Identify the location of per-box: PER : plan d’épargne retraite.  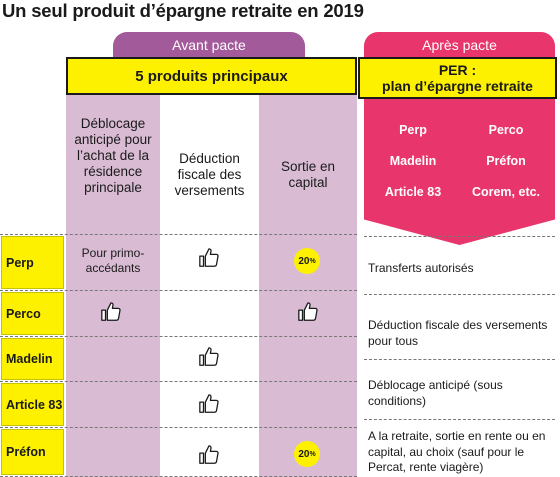
(457, 78).